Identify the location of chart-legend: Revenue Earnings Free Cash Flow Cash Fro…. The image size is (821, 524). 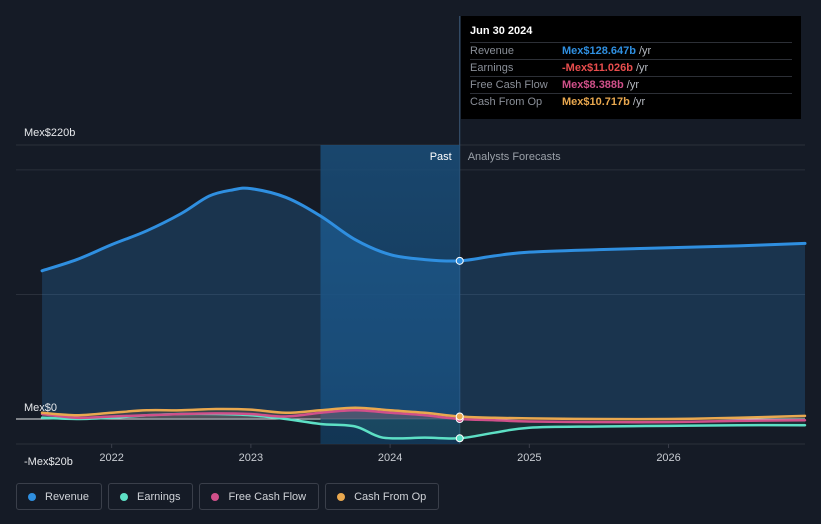
(228, 496).